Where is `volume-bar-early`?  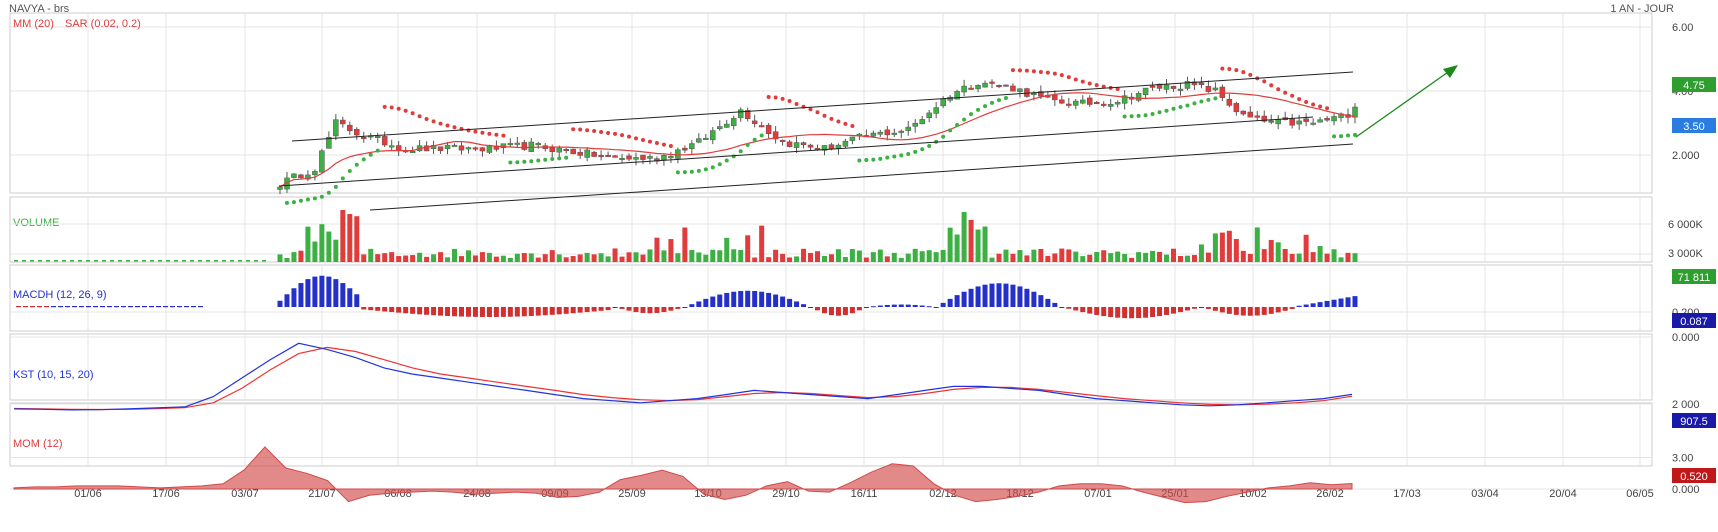
volume-bar-early is located at coordinates (80, 261).